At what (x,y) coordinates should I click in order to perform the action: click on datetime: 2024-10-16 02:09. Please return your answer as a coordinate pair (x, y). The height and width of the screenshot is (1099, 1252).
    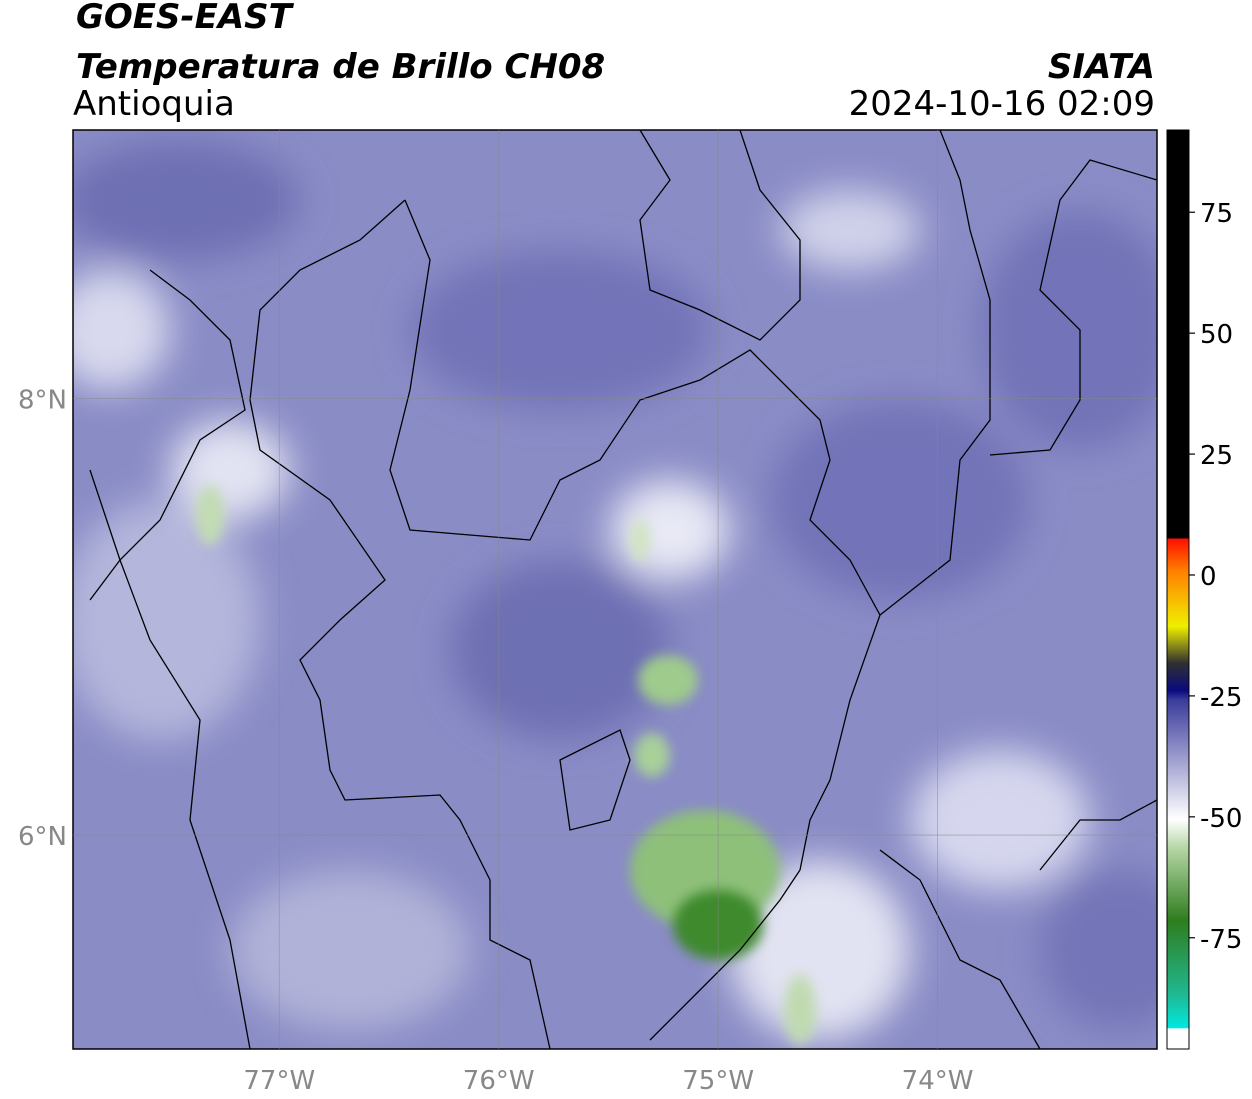
    Looking at the image, I should click on (1002, 104).